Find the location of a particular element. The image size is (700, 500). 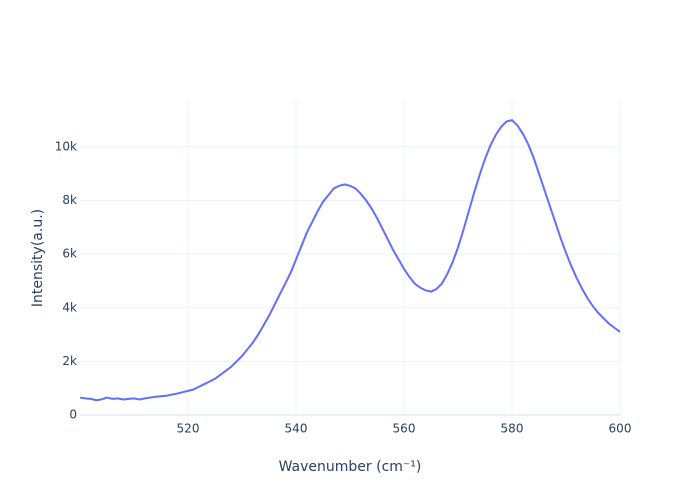

x-tick-label: 560 is located at coordinates (404, 429).